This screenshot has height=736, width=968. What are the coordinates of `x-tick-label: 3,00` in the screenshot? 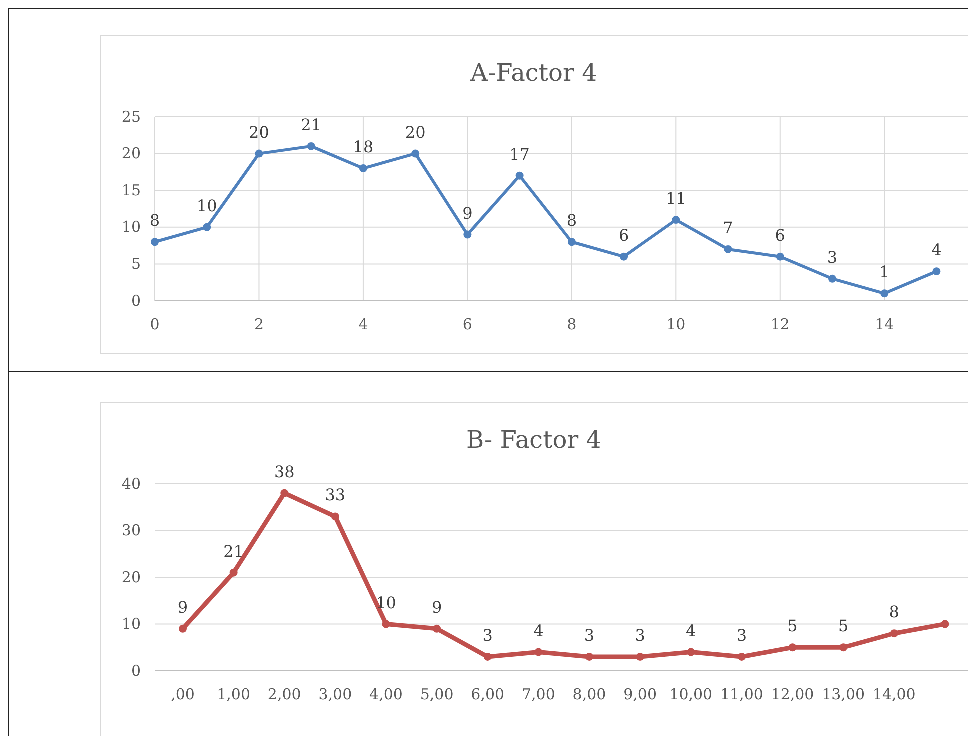 It's located at (335, 695).